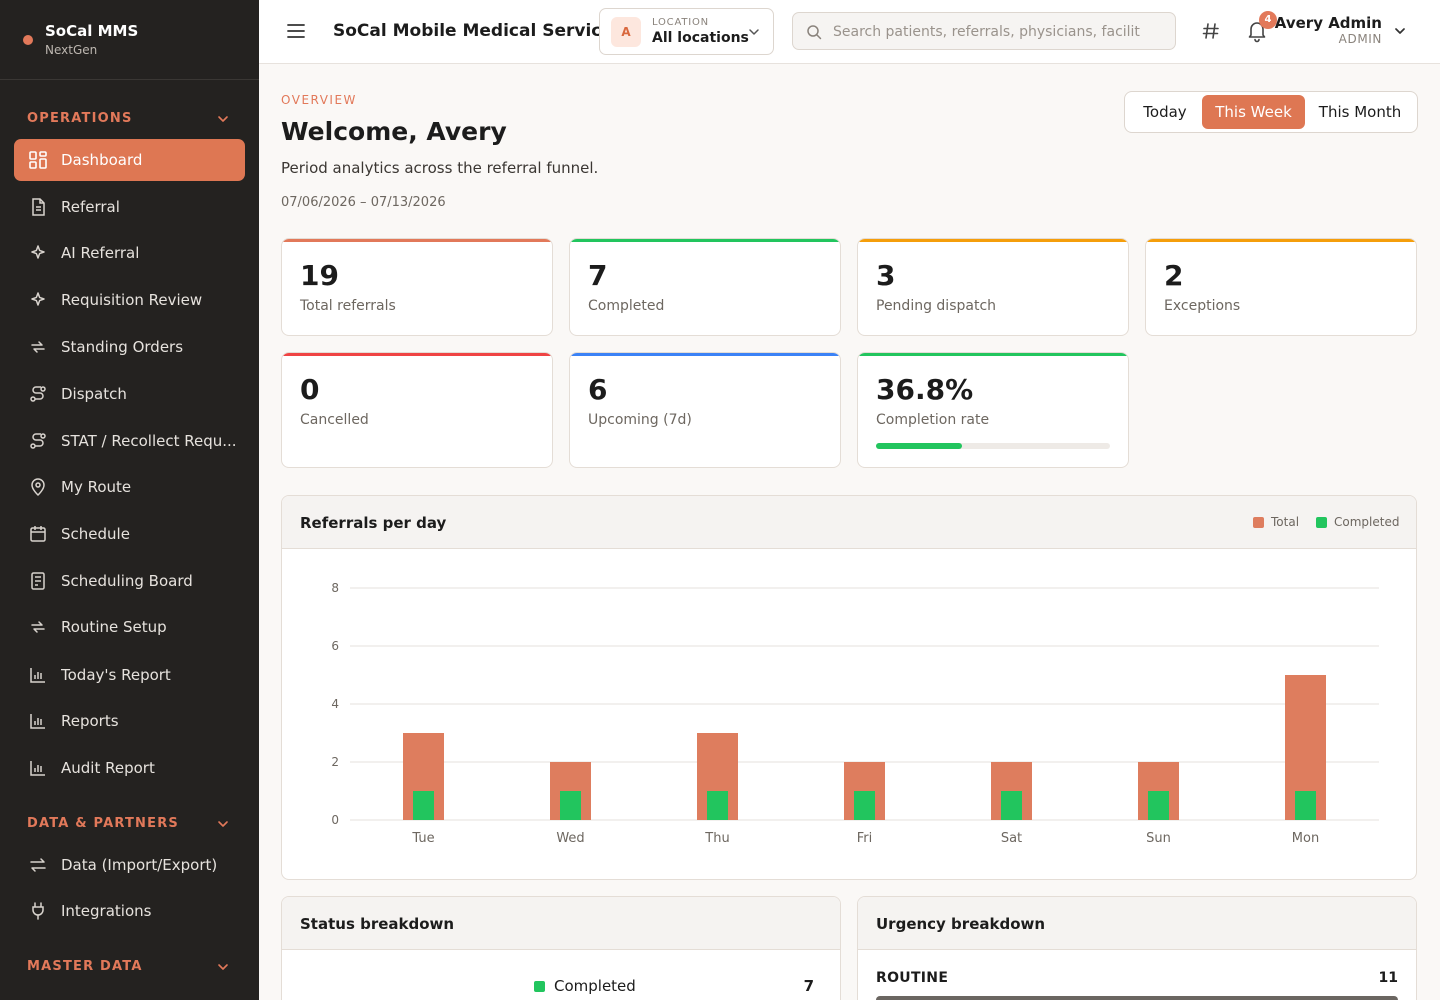 This screenshot has width=1440, height=1000. Describe the element at coordinates (1305, 838) in the screenshot. I see `x-tick-label: Mon` at that location.